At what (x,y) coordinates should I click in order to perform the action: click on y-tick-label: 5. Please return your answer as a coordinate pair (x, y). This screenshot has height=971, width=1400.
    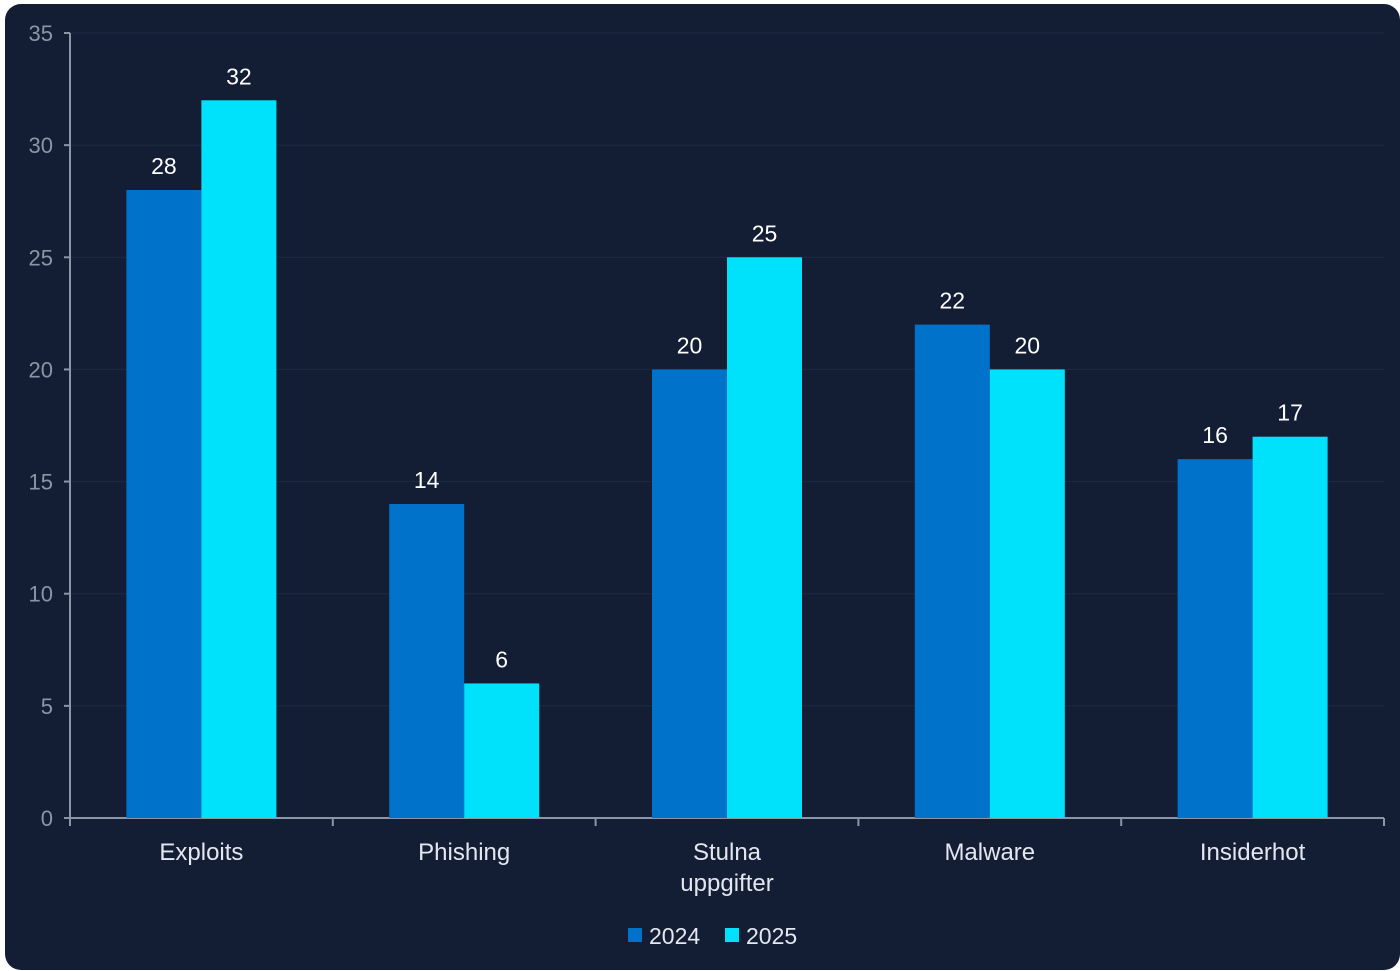
    Looking at the image, I should click on (47, 706).